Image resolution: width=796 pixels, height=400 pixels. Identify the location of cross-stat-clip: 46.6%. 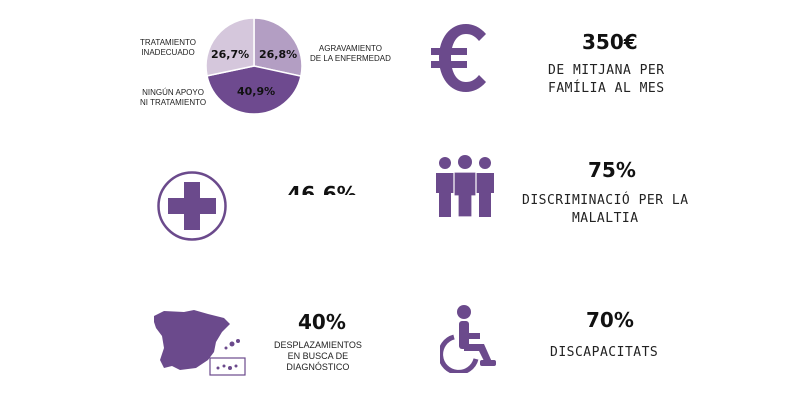
(322, 187).